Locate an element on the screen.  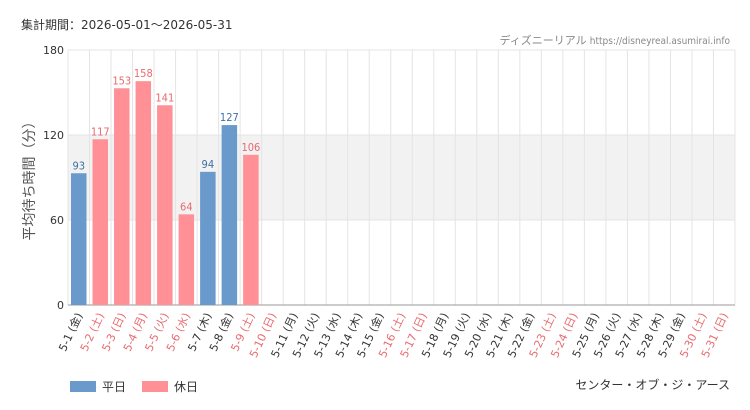
bar-value-label: 153 is located at coordinates (121, 80).